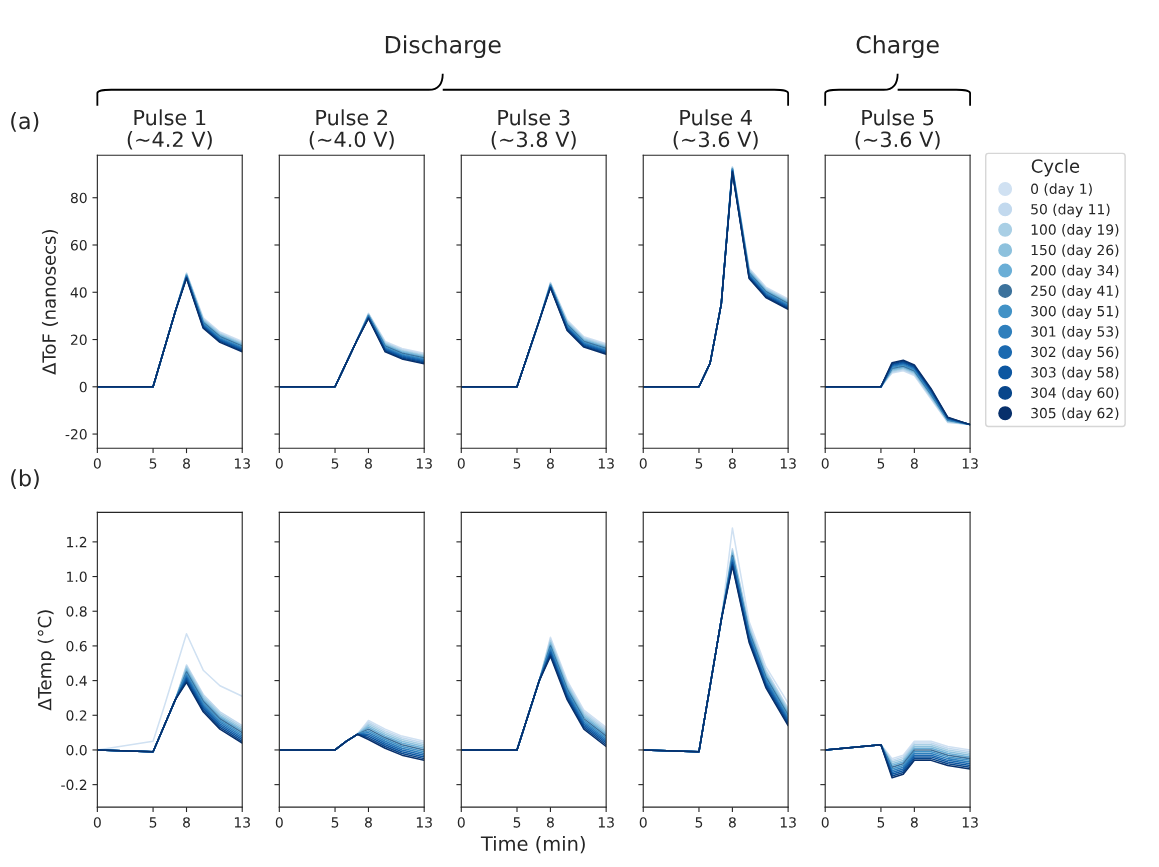  What do you see at coordinates (78, 198) in the screenshot?
I see `y-tick-label: 80` at bounding box center [78, 198].